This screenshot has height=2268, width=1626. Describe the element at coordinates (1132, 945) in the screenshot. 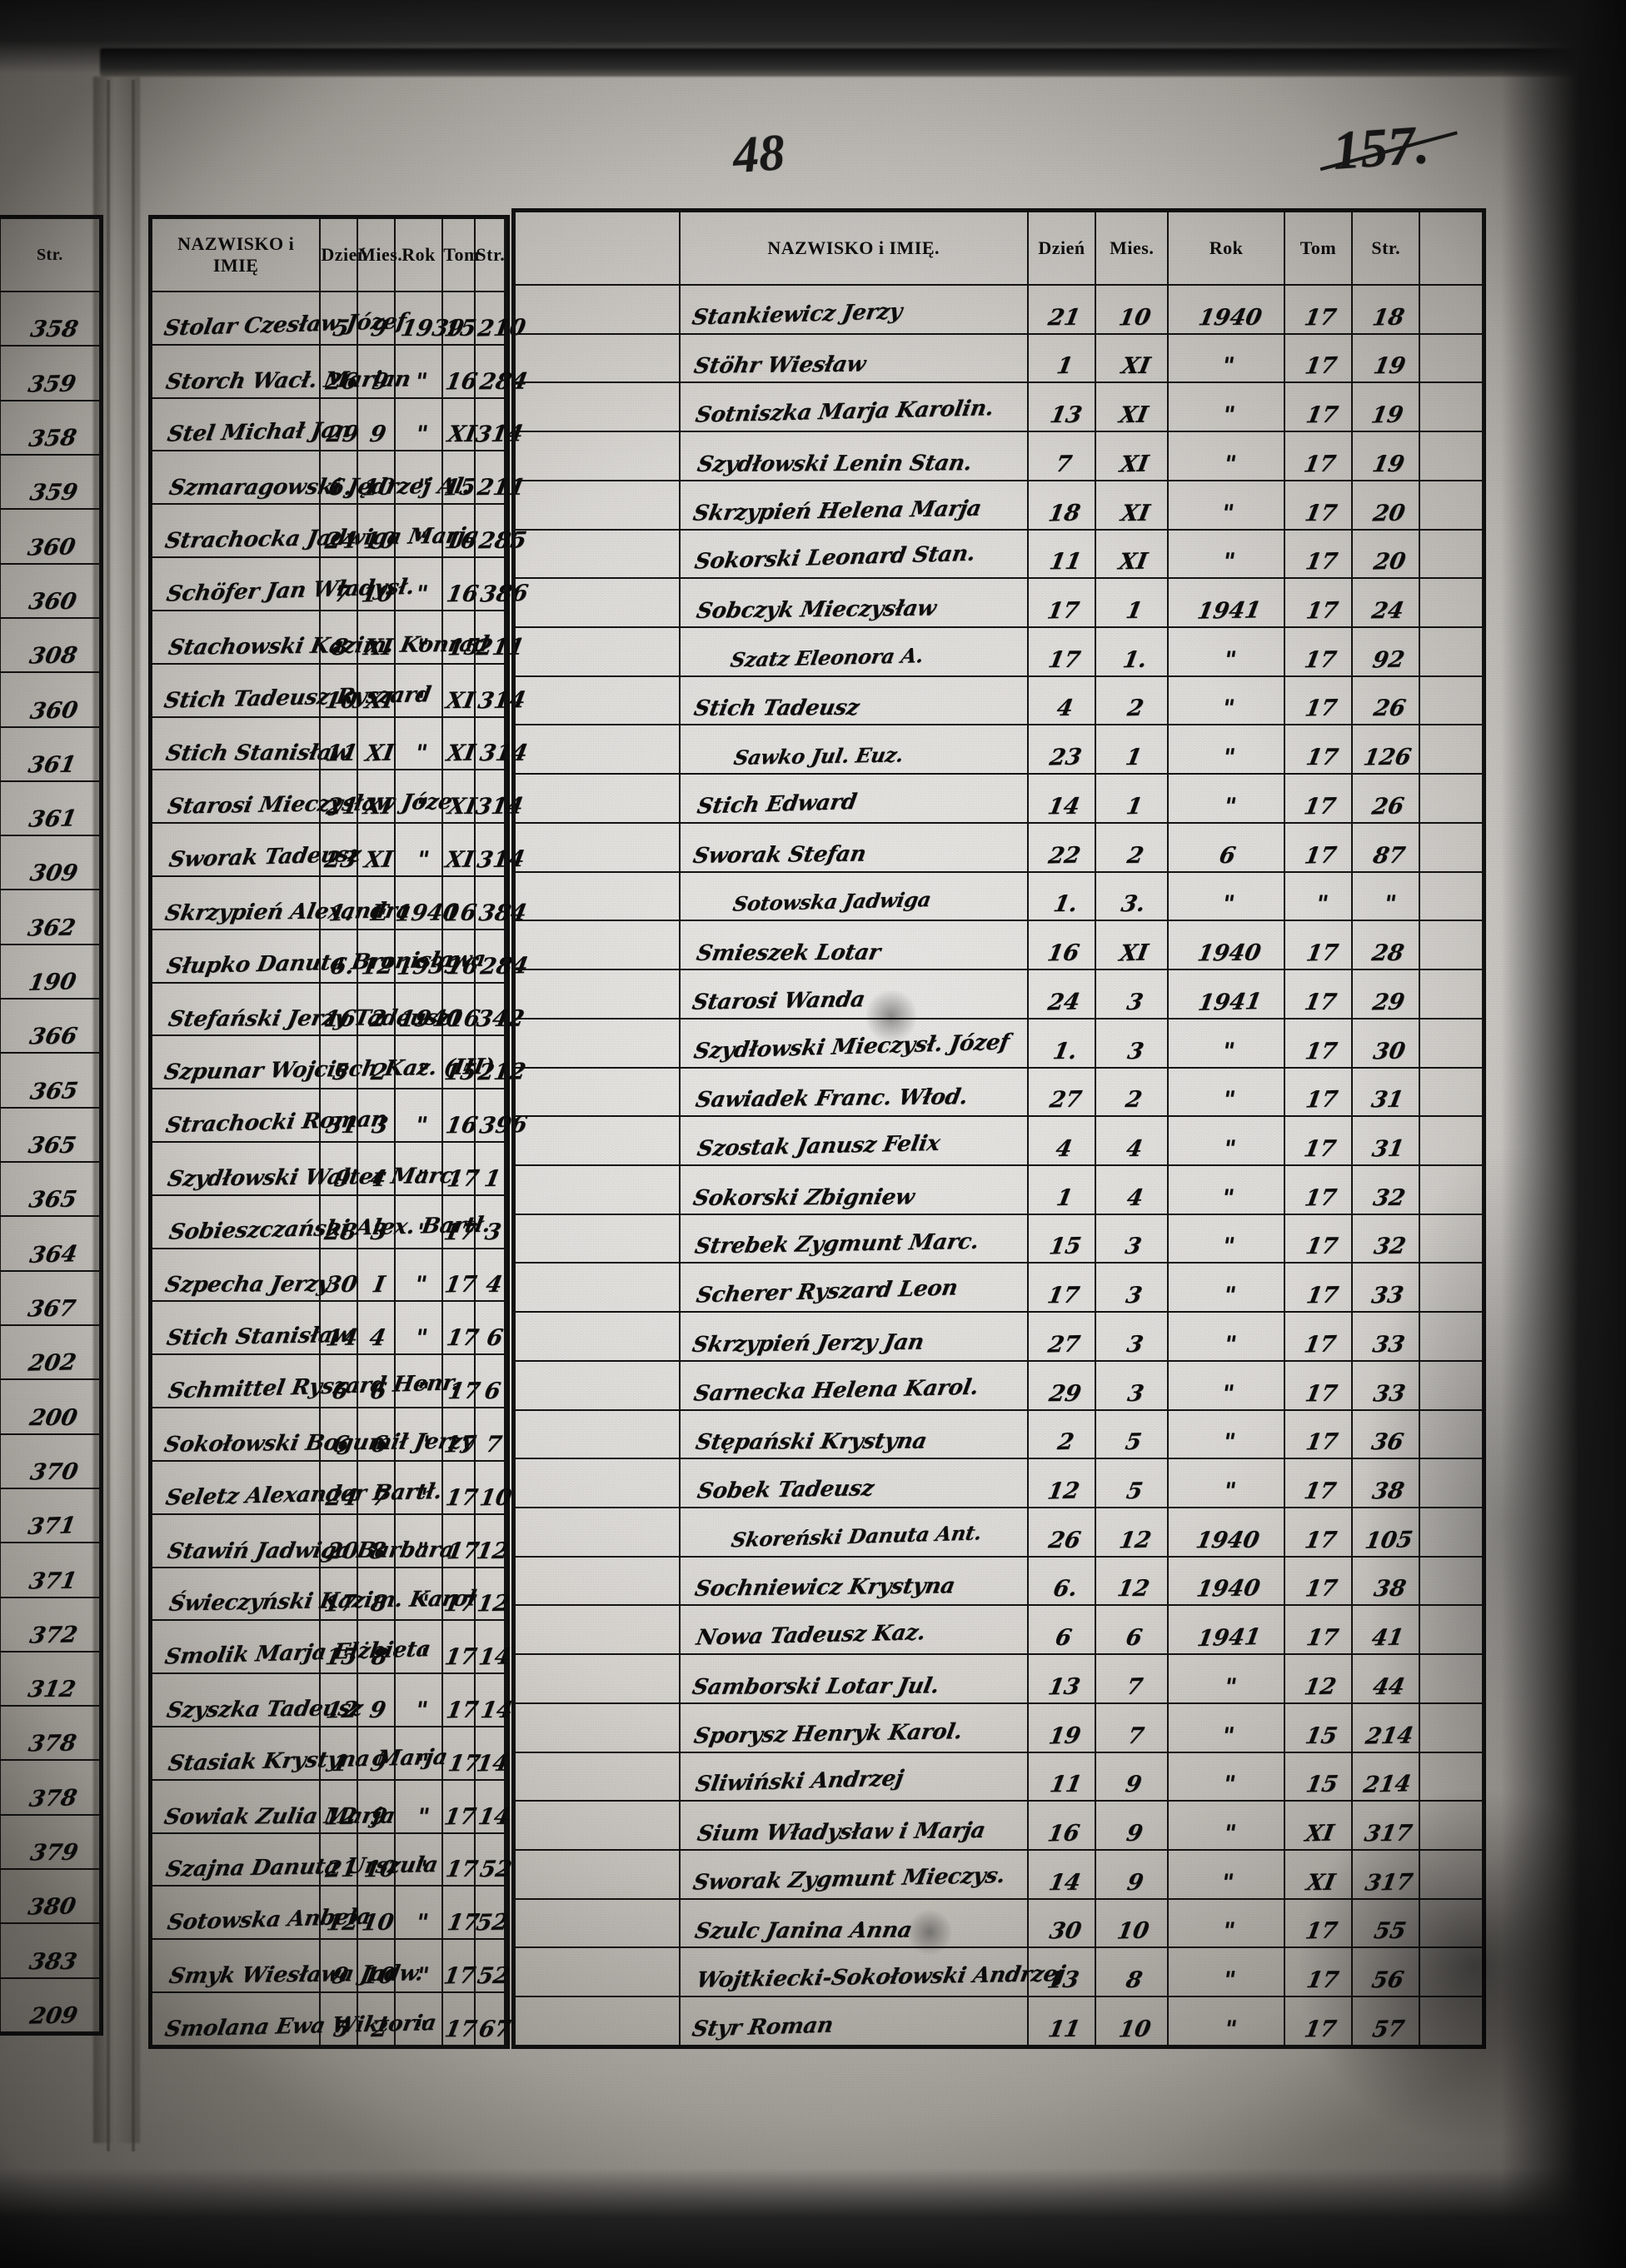

I see `cell-month: XI` at that location.